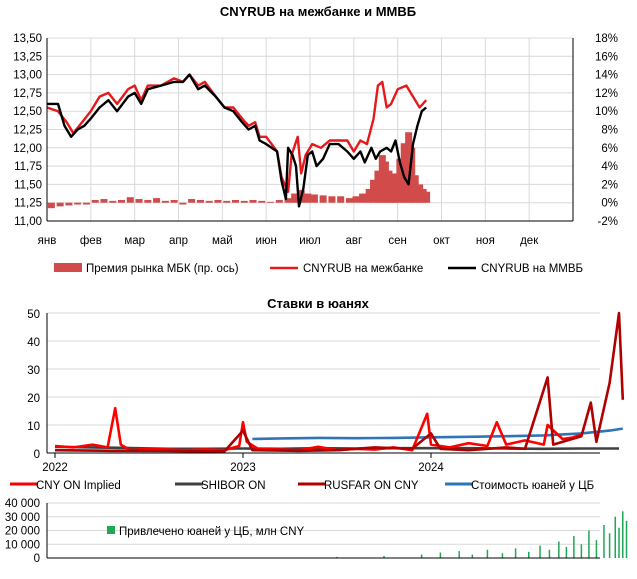 This screenshot has width=637, height=579. I want to click on chart1-y2-tick-label: 0%, so click(609, 204).